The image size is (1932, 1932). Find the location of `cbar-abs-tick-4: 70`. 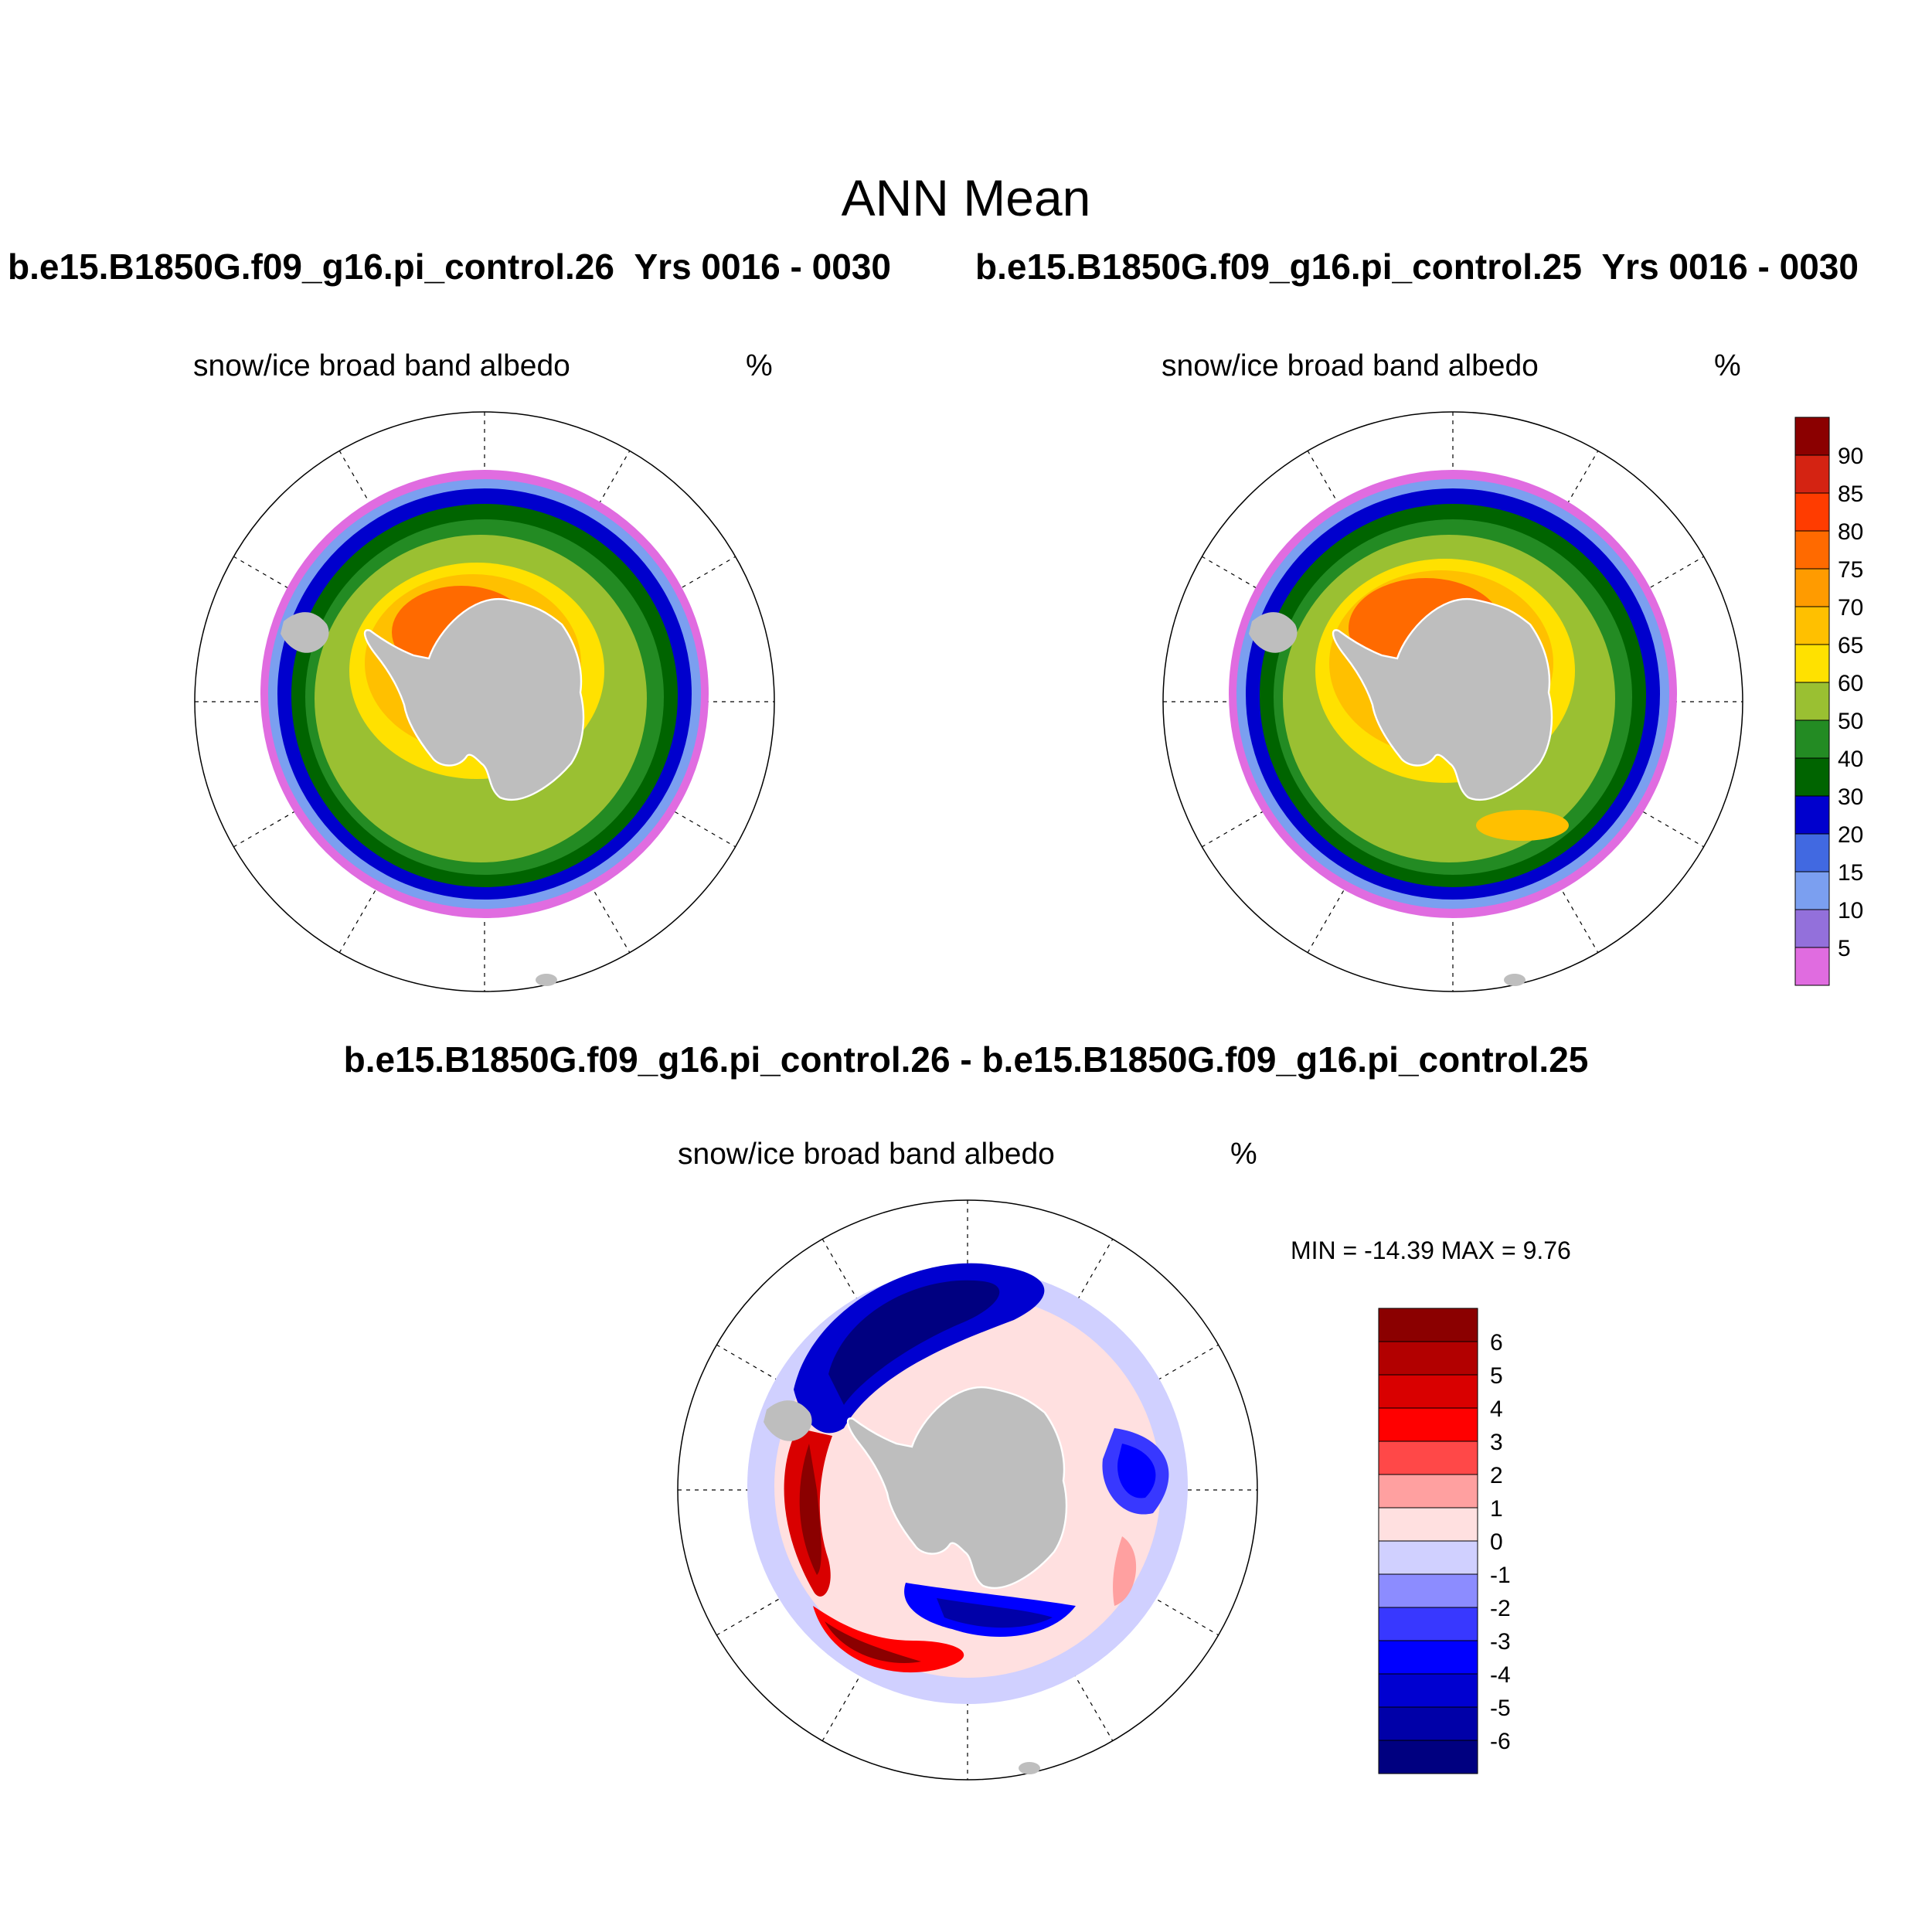

cbar-abs-tick-4: 70 is located at coordinates (1851, 608).